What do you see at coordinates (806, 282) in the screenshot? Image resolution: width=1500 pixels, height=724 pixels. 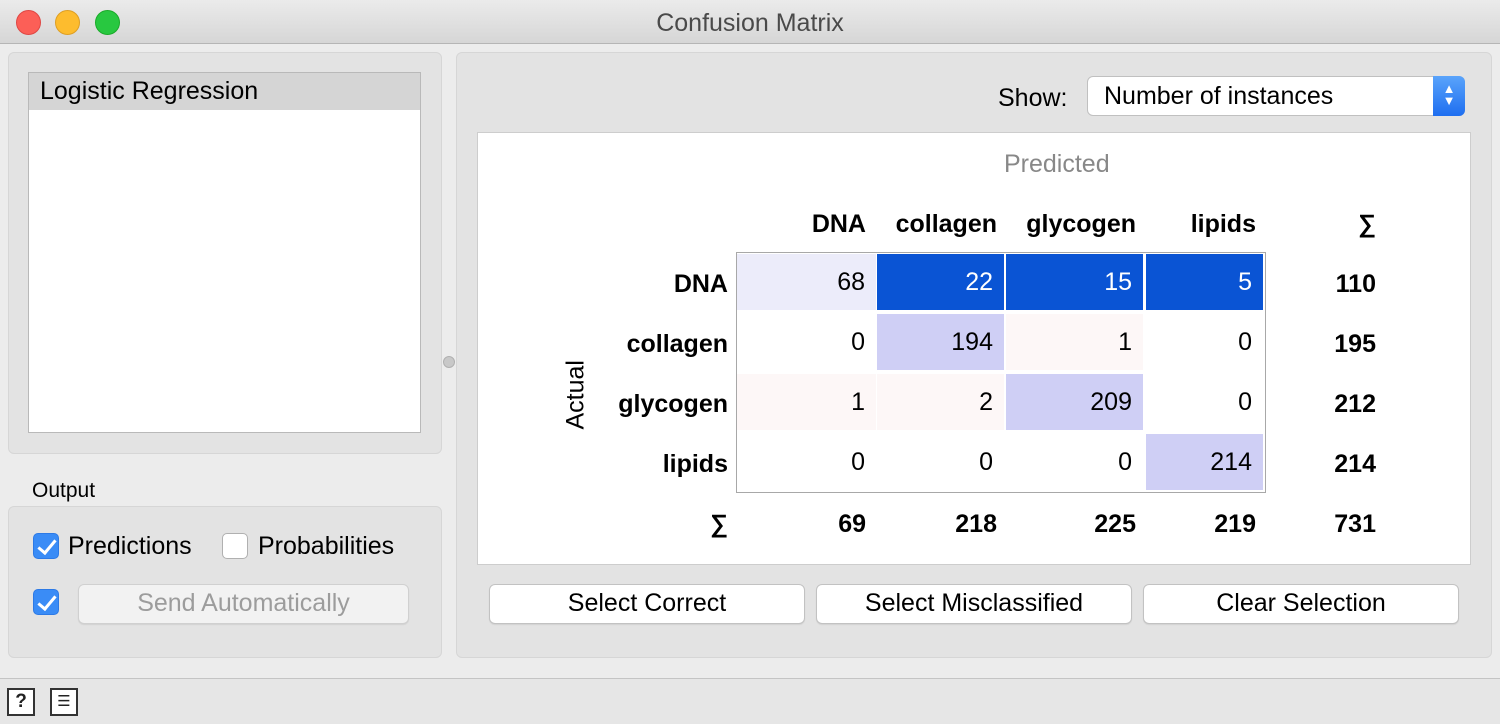 I see `matrix-cell-dna-dna: 68` at bounding box center [806, 282].